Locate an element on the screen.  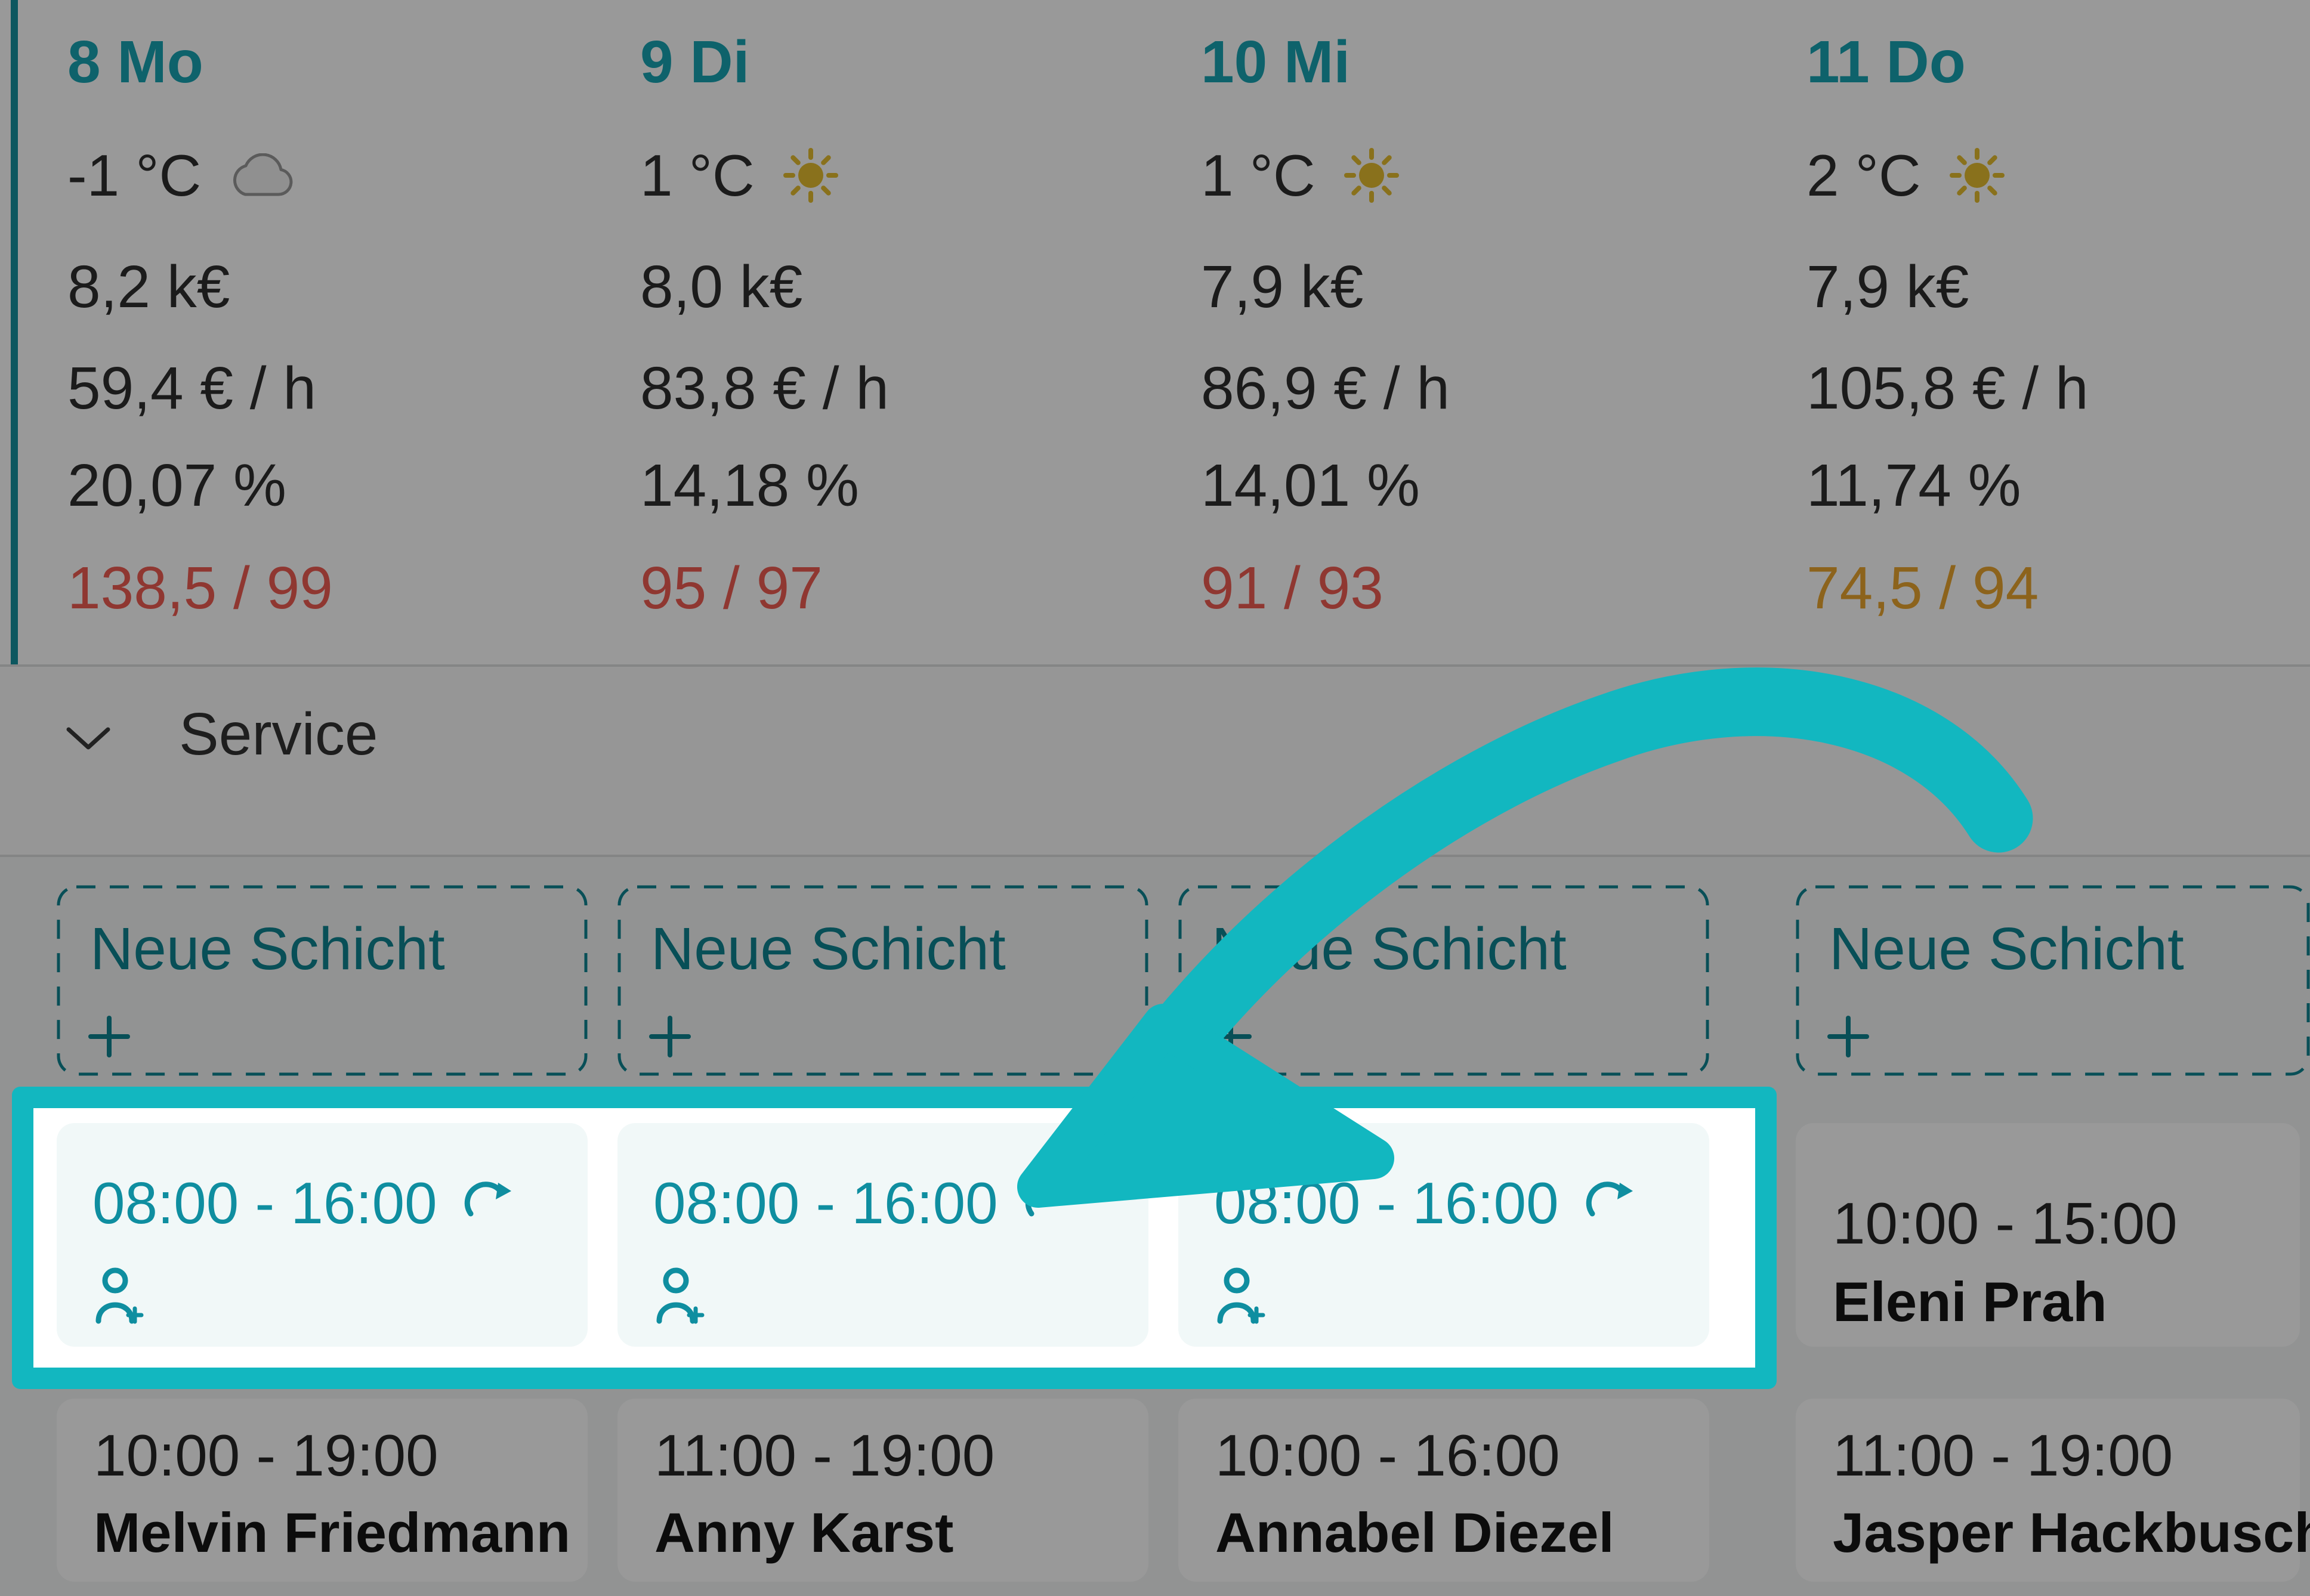
day-header: 10 Mi is located at coordinates (1276, 62).